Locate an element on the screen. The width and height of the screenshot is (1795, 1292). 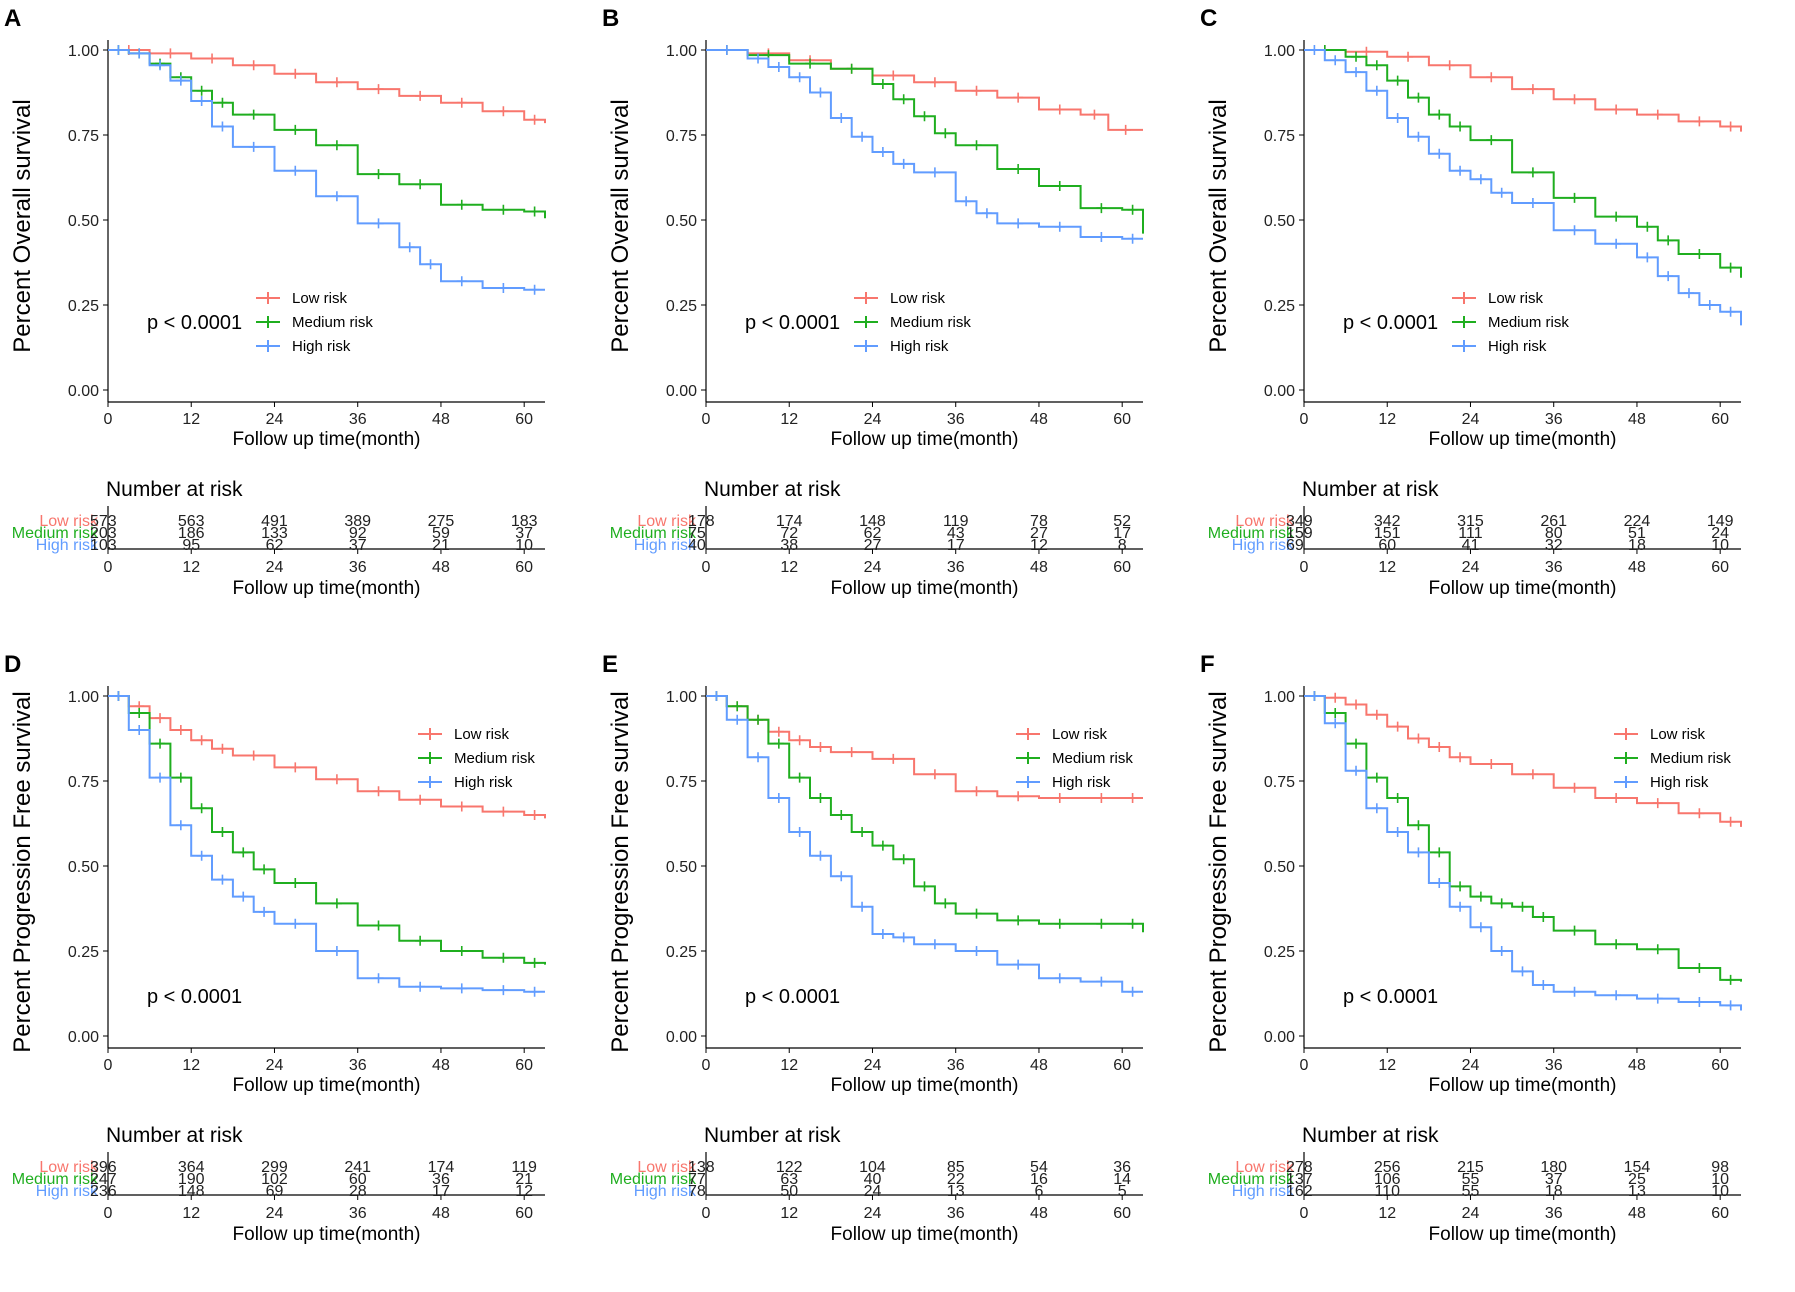
legend-key-medium-risk is located at coordinates (268, 322).